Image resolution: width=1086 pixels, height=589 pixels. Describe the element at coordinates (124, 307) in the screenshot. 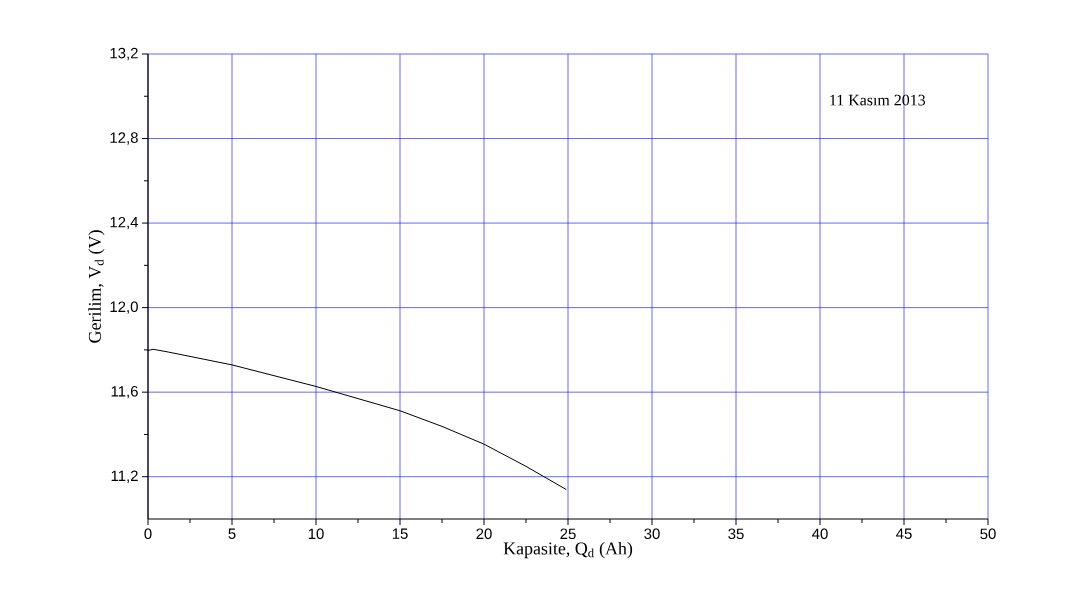

I see `y-tick-label: 12,0` at that location.